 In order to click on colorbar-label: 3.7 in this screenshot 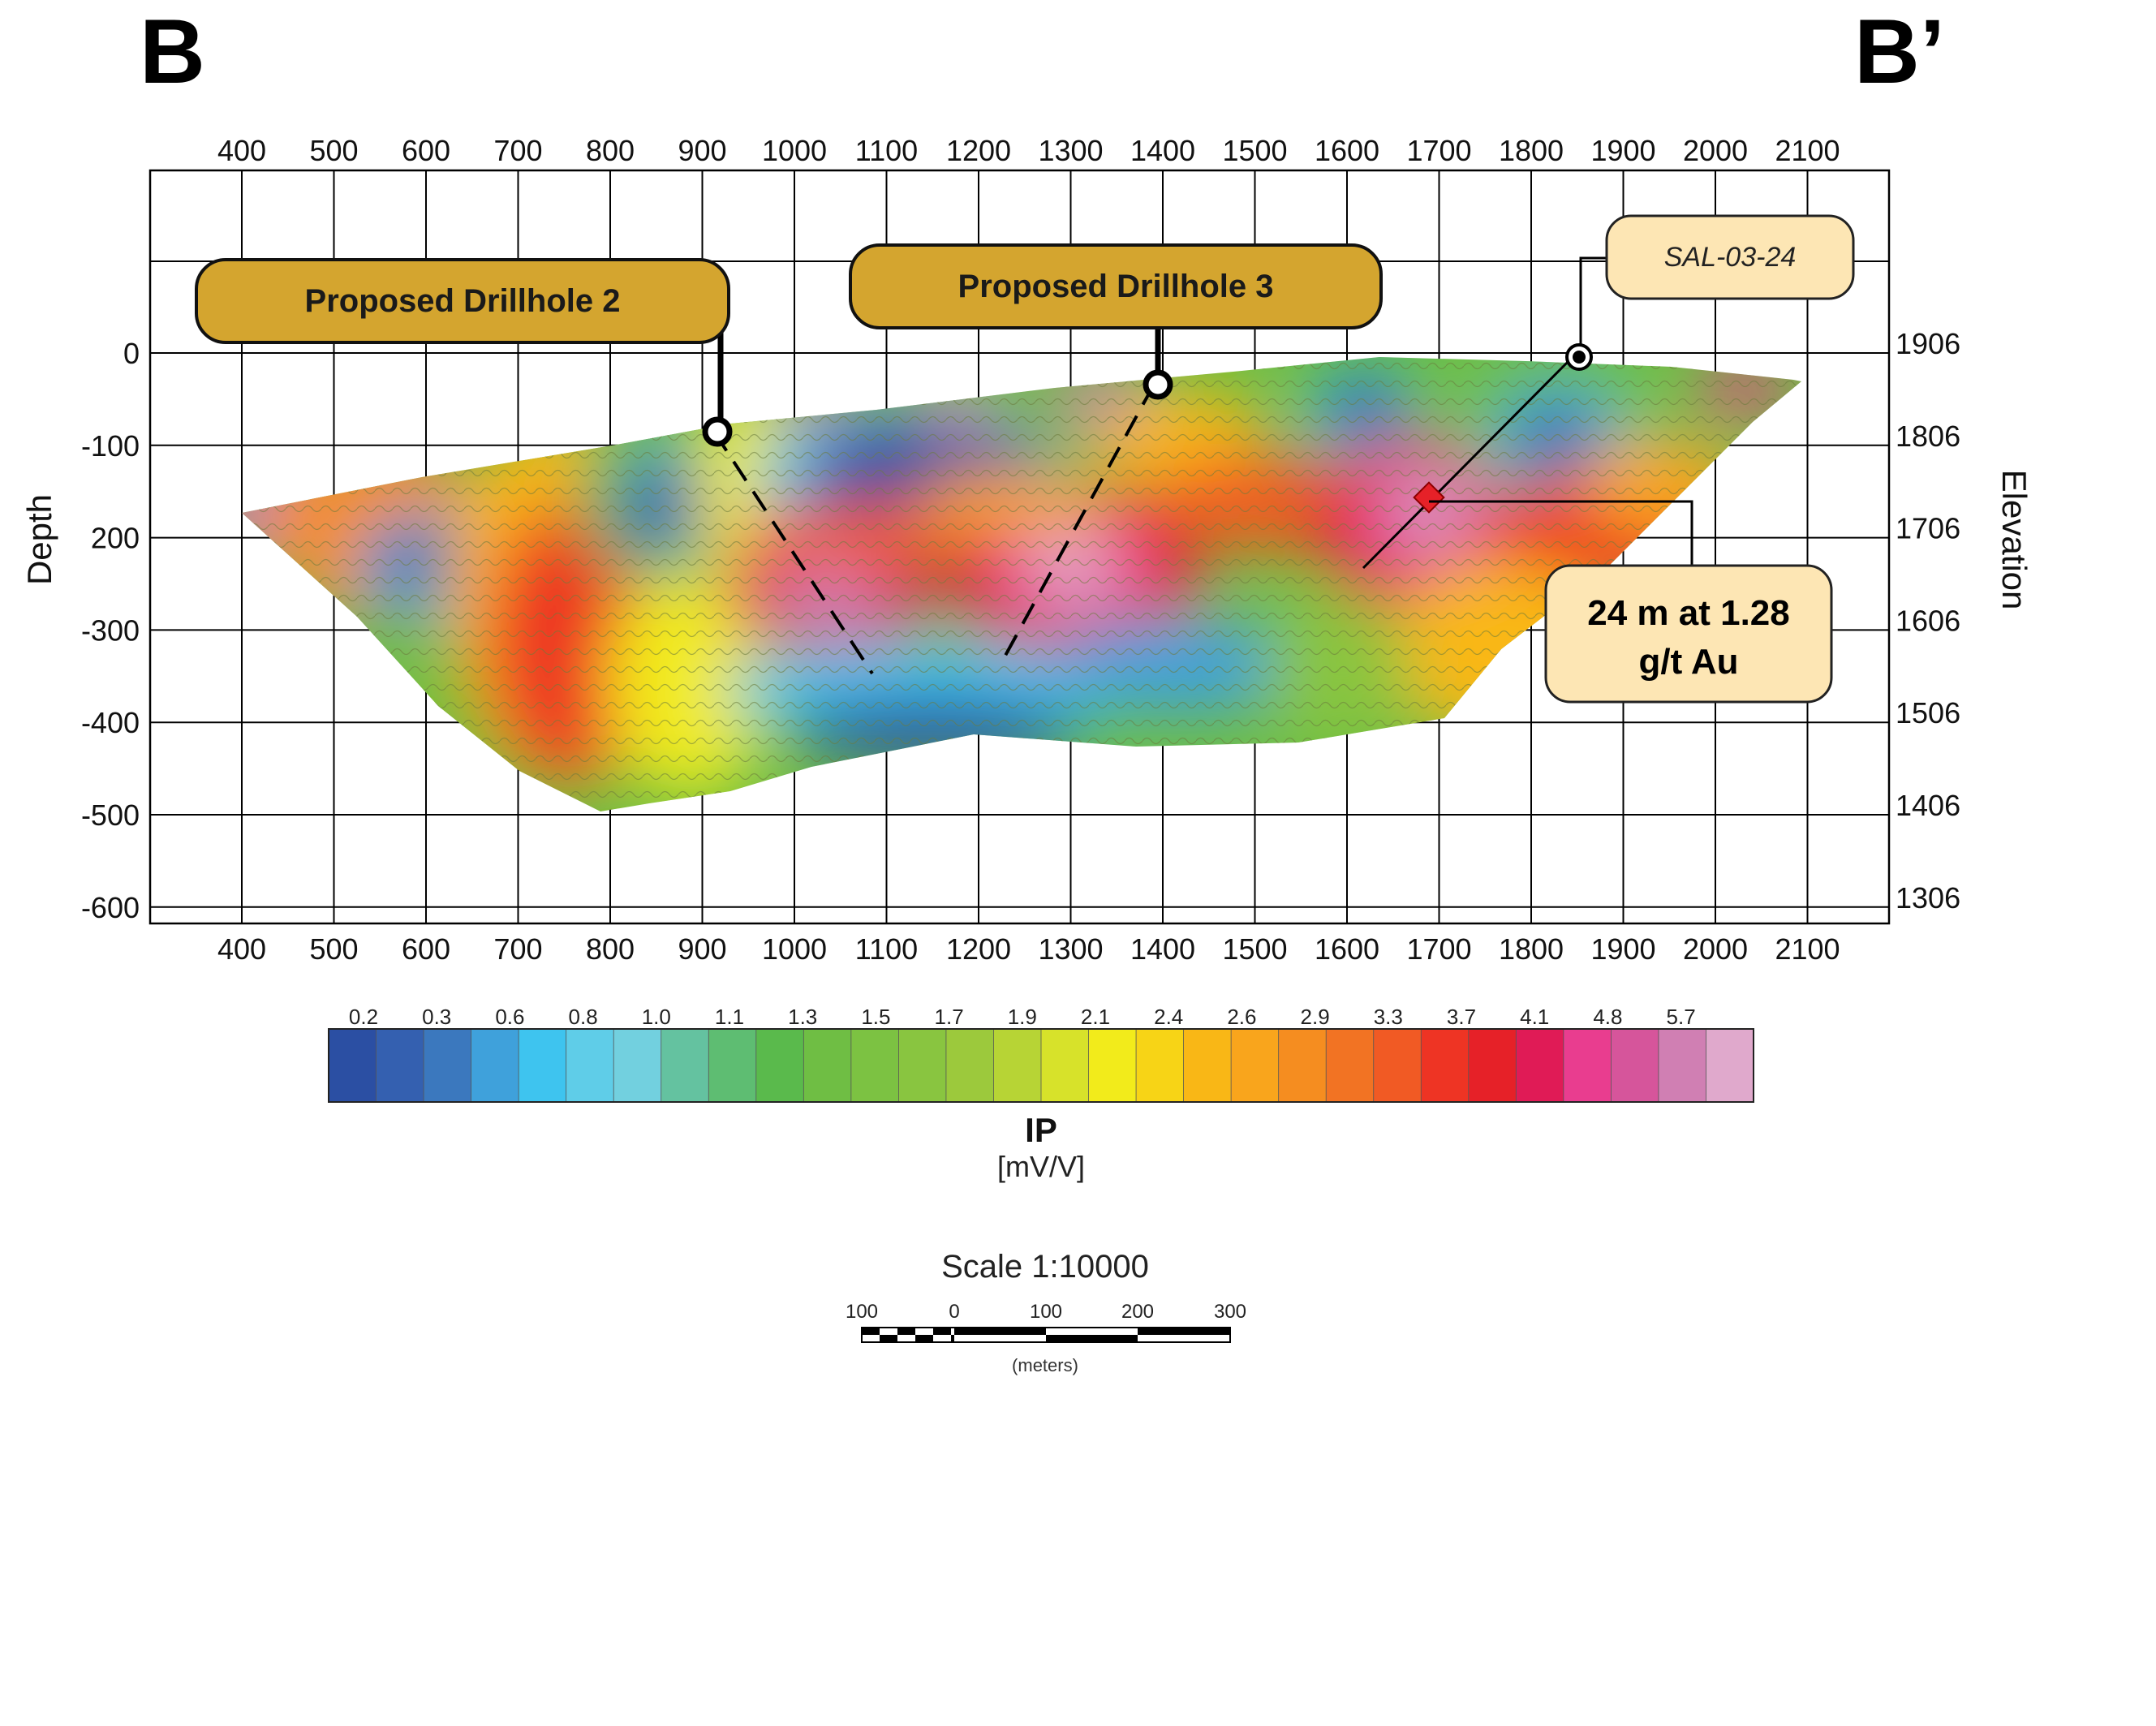, I will do `click(1462, 1017)`.